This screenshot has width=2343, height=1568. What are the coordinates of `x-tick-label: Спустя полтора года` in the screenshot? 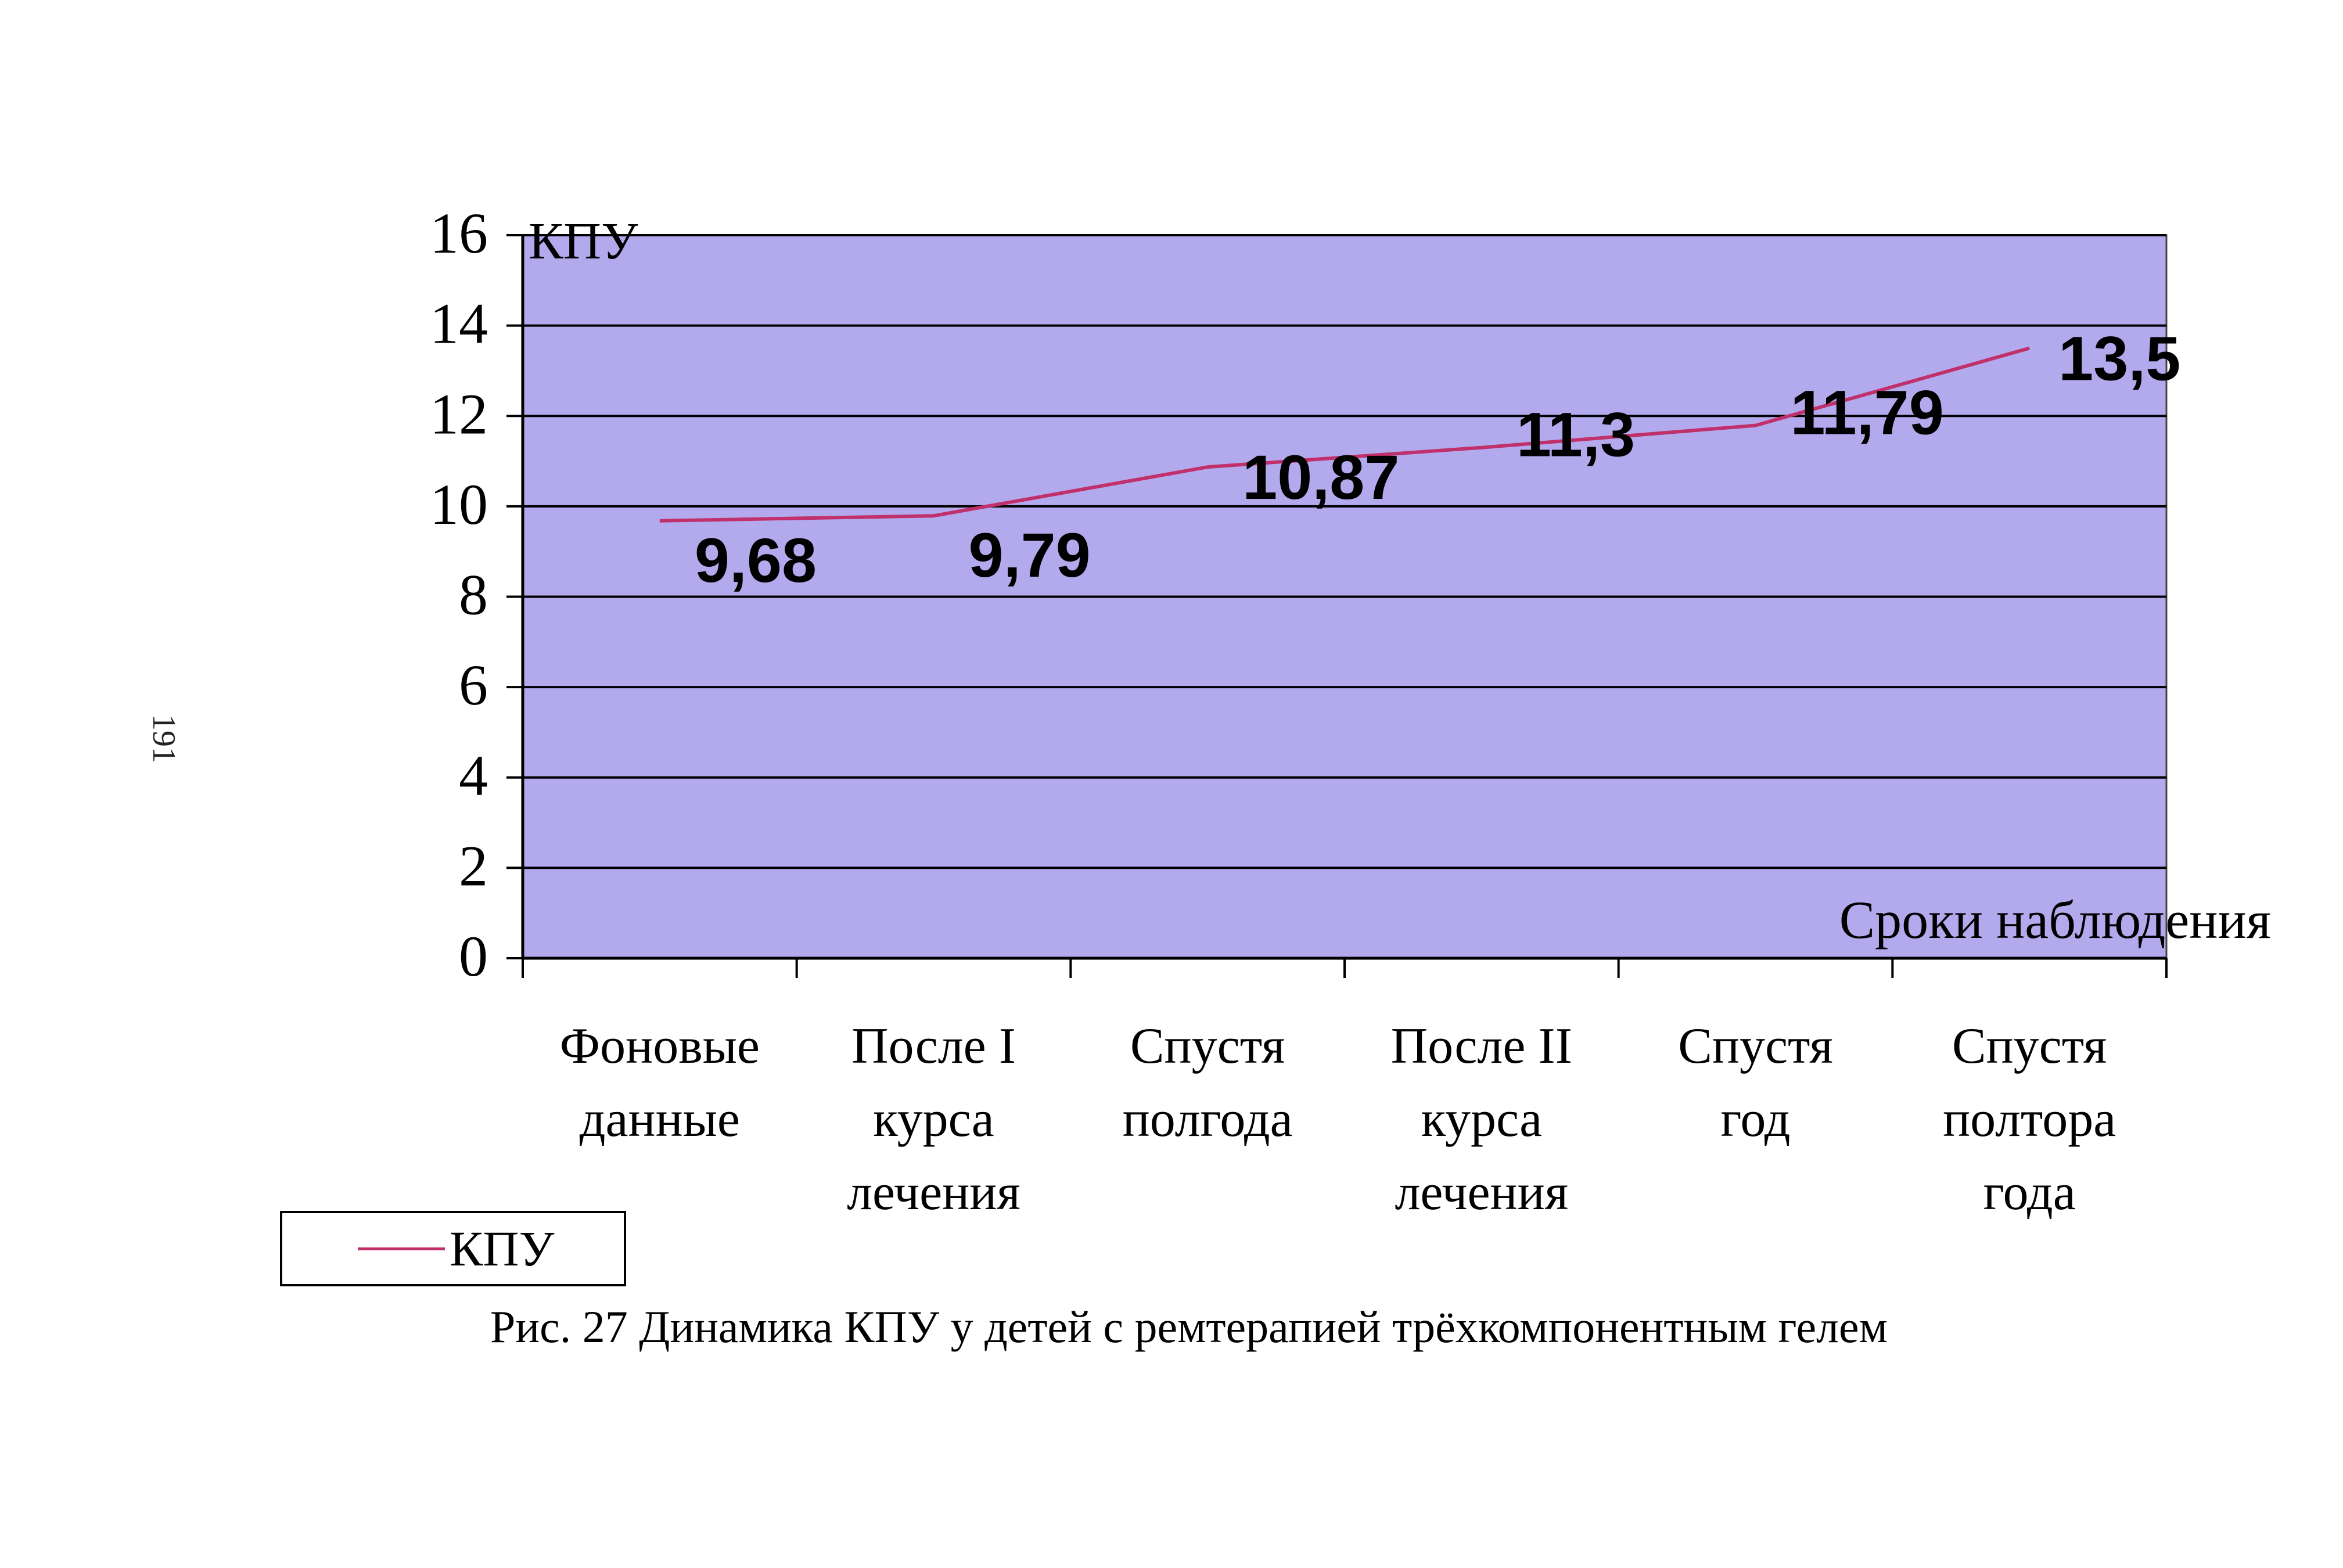 It's located at (2029, 1119).